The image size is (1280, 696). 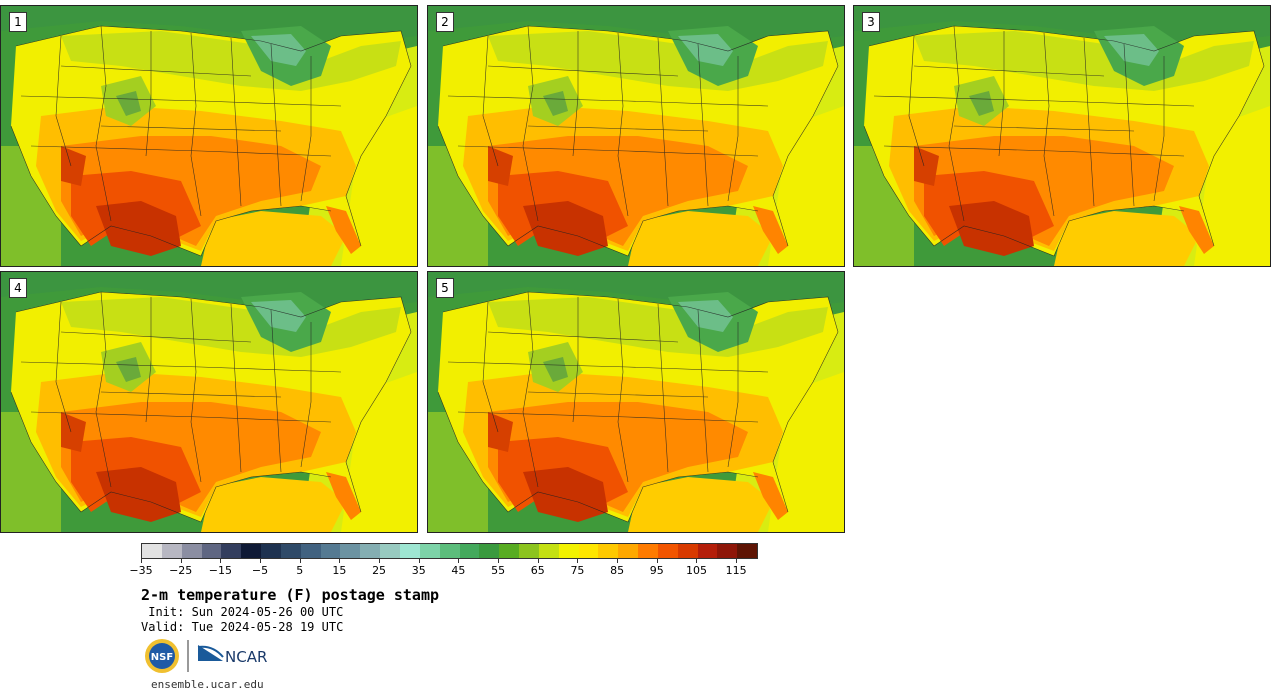 I want to click on colorbar-tick-label: 95, so click(x=656, y=570).